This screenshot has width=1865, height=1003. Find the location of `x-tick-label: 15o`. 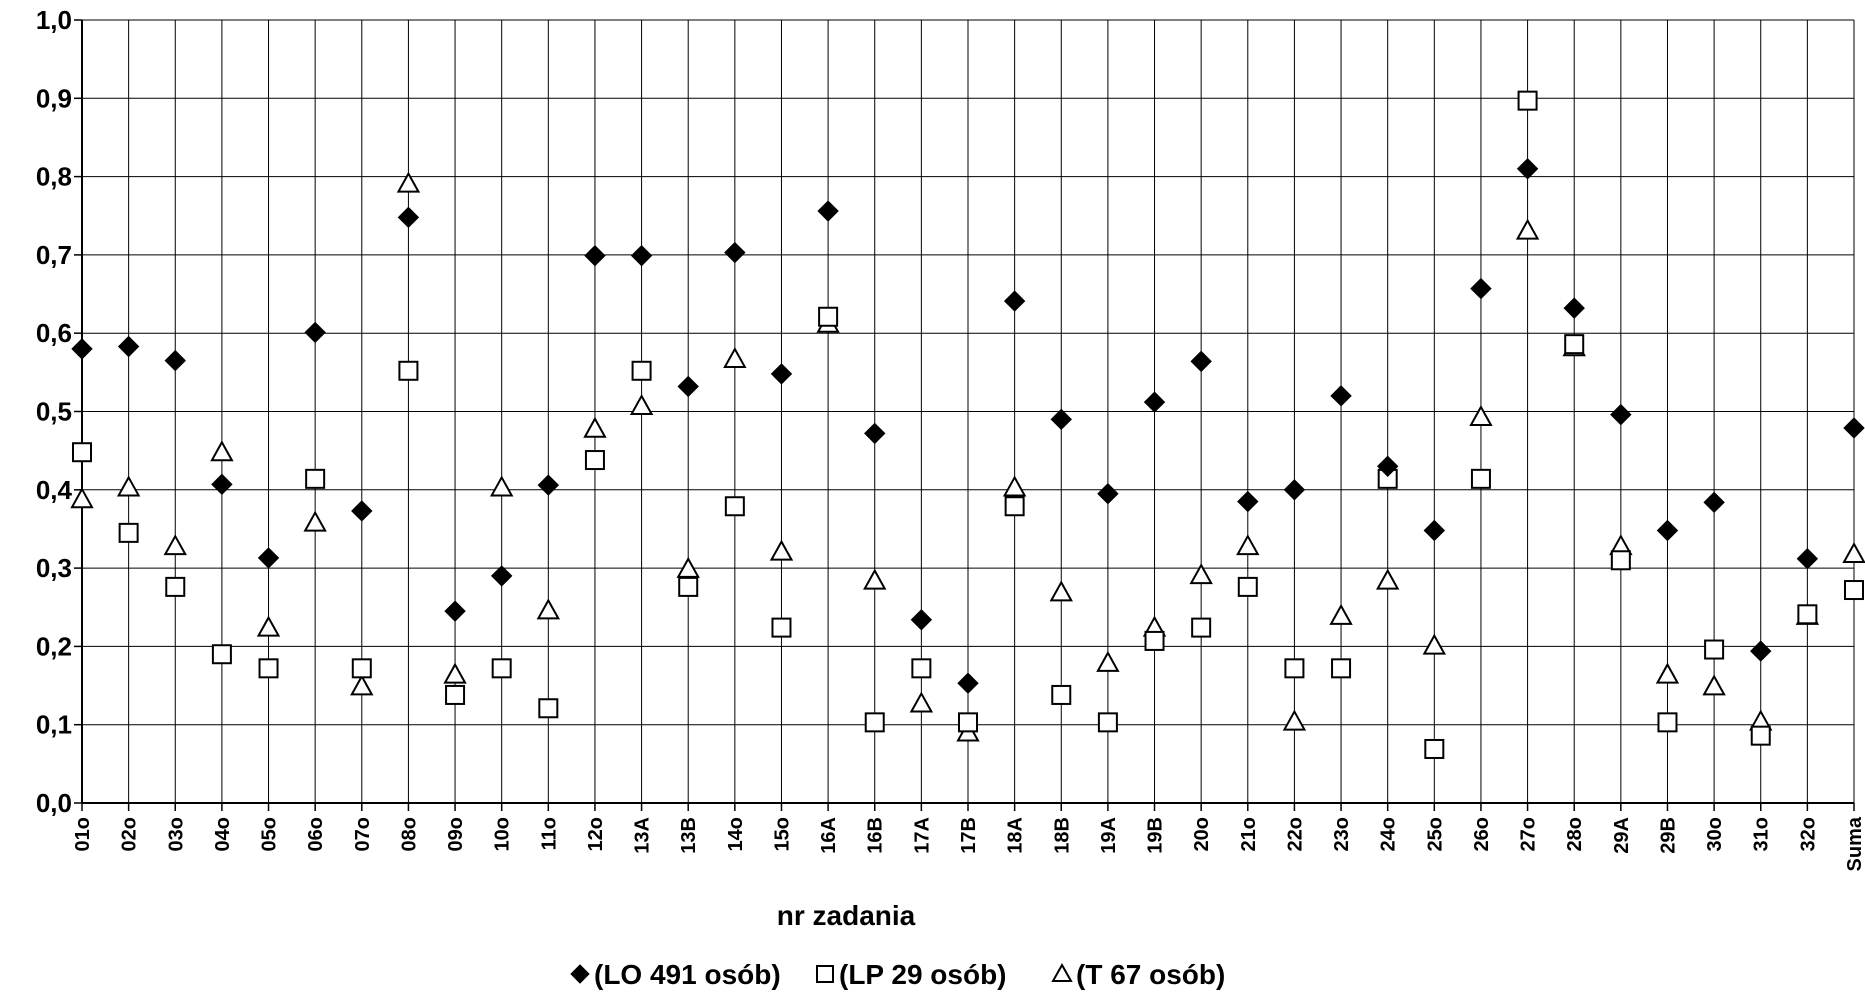

x-tick-label: 15o is located at coordinates (782, 834).